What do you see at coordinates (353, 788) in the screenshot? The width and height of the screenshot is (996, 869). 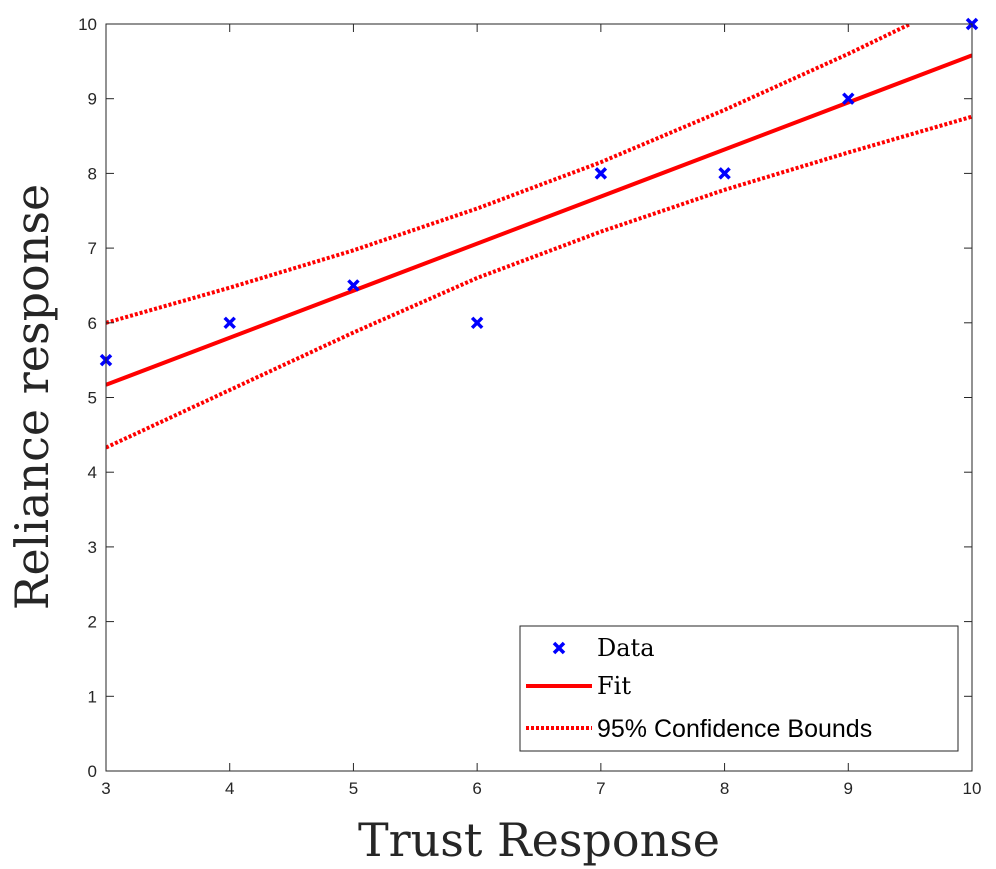 I see `x-tick-label: 5` at bounding box center [353, 788].